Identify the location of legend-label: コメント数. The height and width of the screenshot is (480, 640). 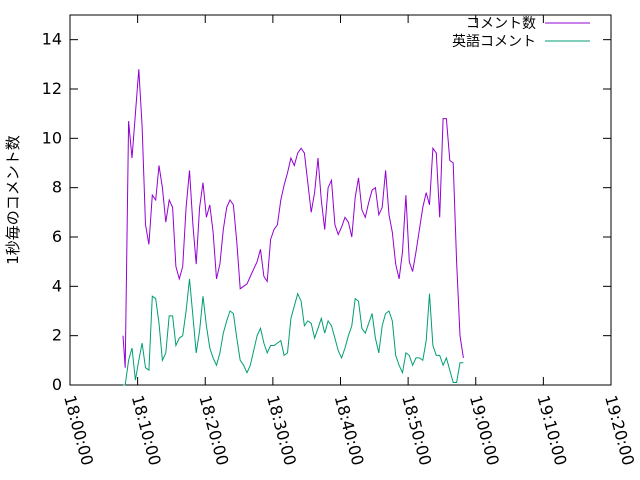
(501, 24).